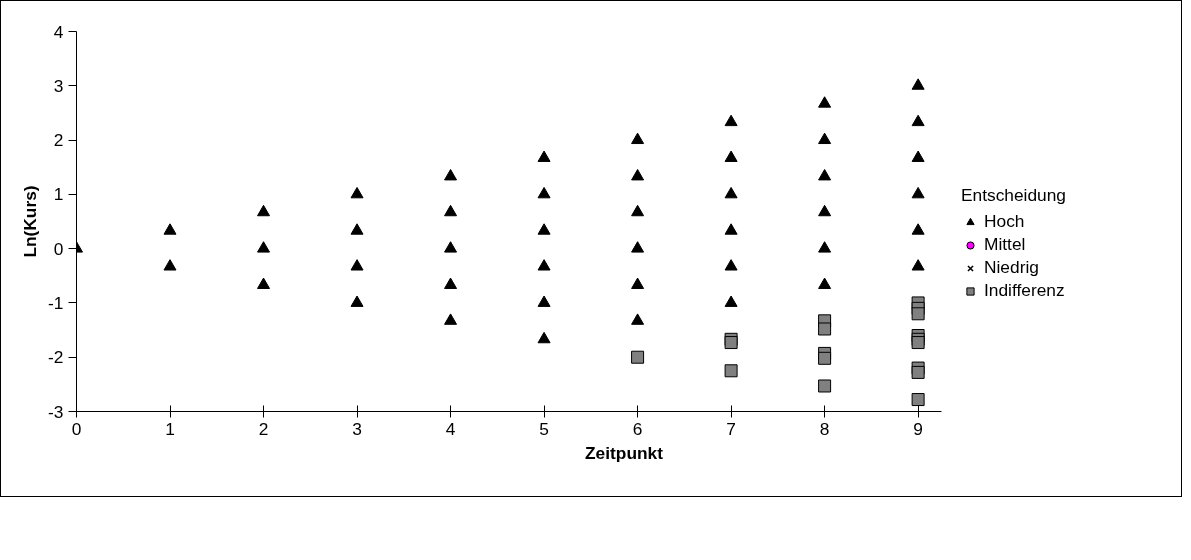 The image size is (1191, 560). Describe the element at coordinates (56, 357) in the screenshot. I see `y-tick-label: -2` at that location.